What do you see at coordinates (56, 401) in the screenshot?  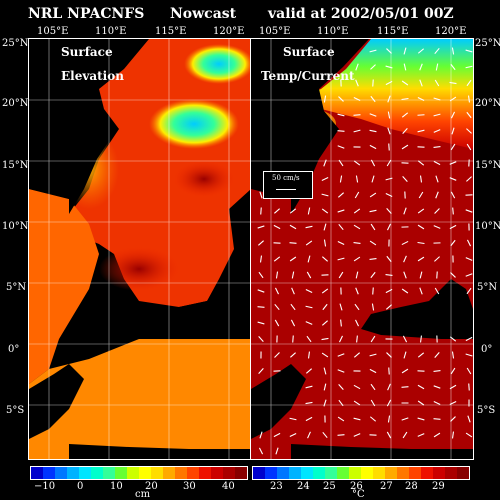 I see `land-sumatra` at bounding box center [56, 401].